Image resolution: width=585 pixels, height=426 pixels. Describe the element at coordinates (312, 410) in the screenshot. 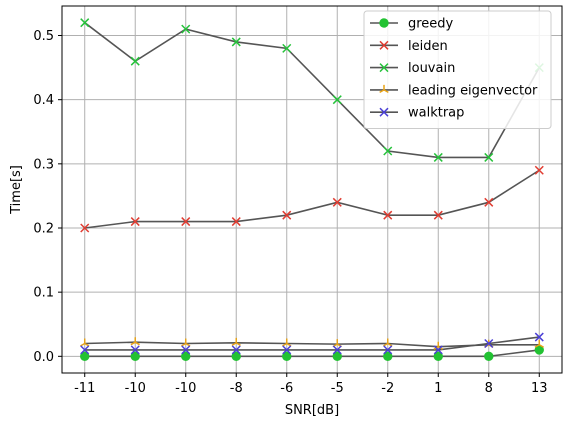

I see `x-axis-label: SNR[dB]` at that location.